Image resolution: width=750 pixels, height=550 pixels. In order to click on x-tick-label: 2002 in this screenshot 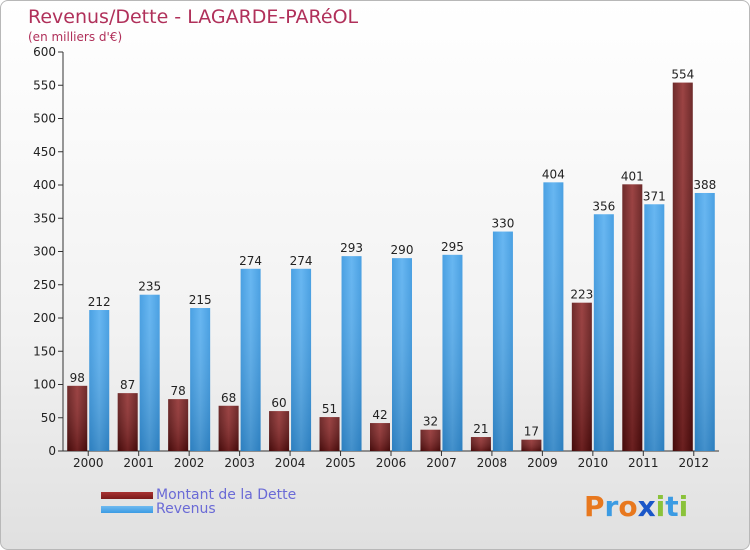, I will do `click(189, 463)`.